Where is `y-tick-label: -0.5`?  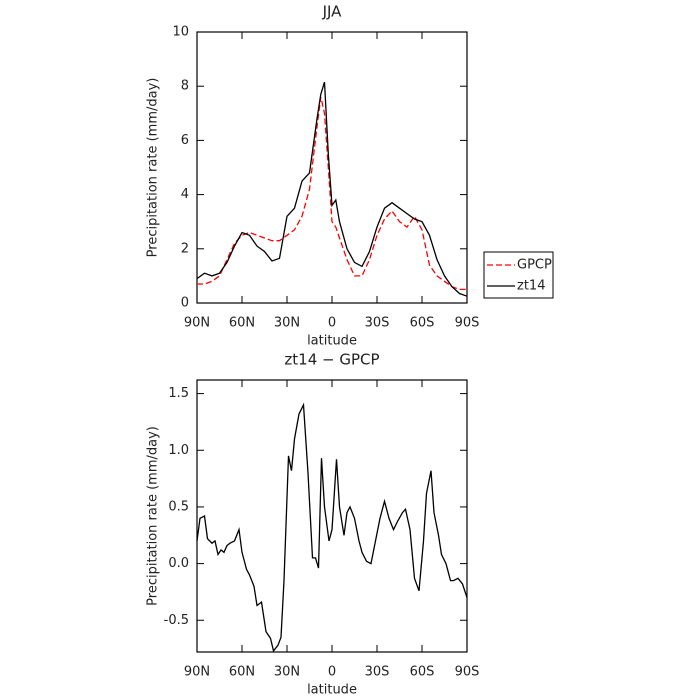
y-tick-label: -0.5 is located at coordinates (176, 620).